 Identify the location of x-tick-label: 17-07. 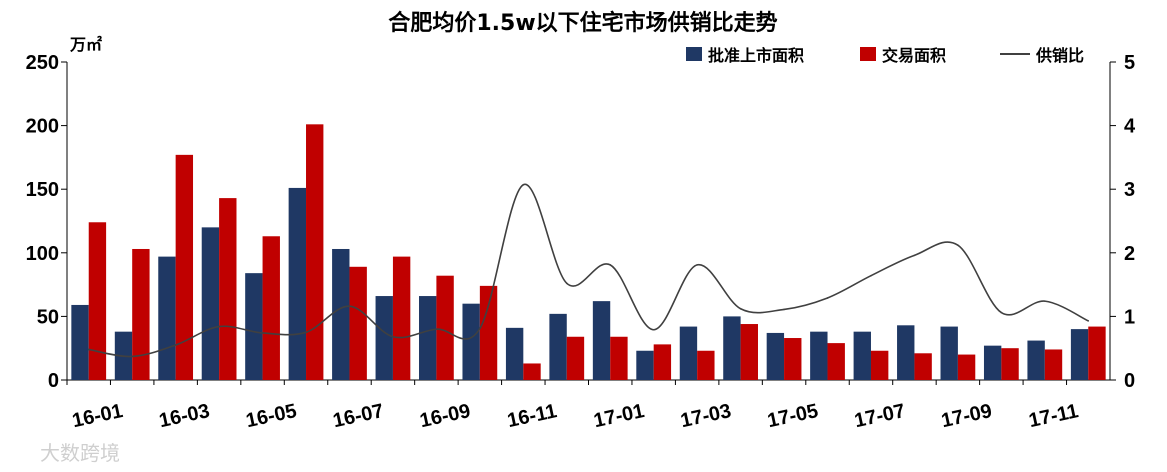
(879, 416).